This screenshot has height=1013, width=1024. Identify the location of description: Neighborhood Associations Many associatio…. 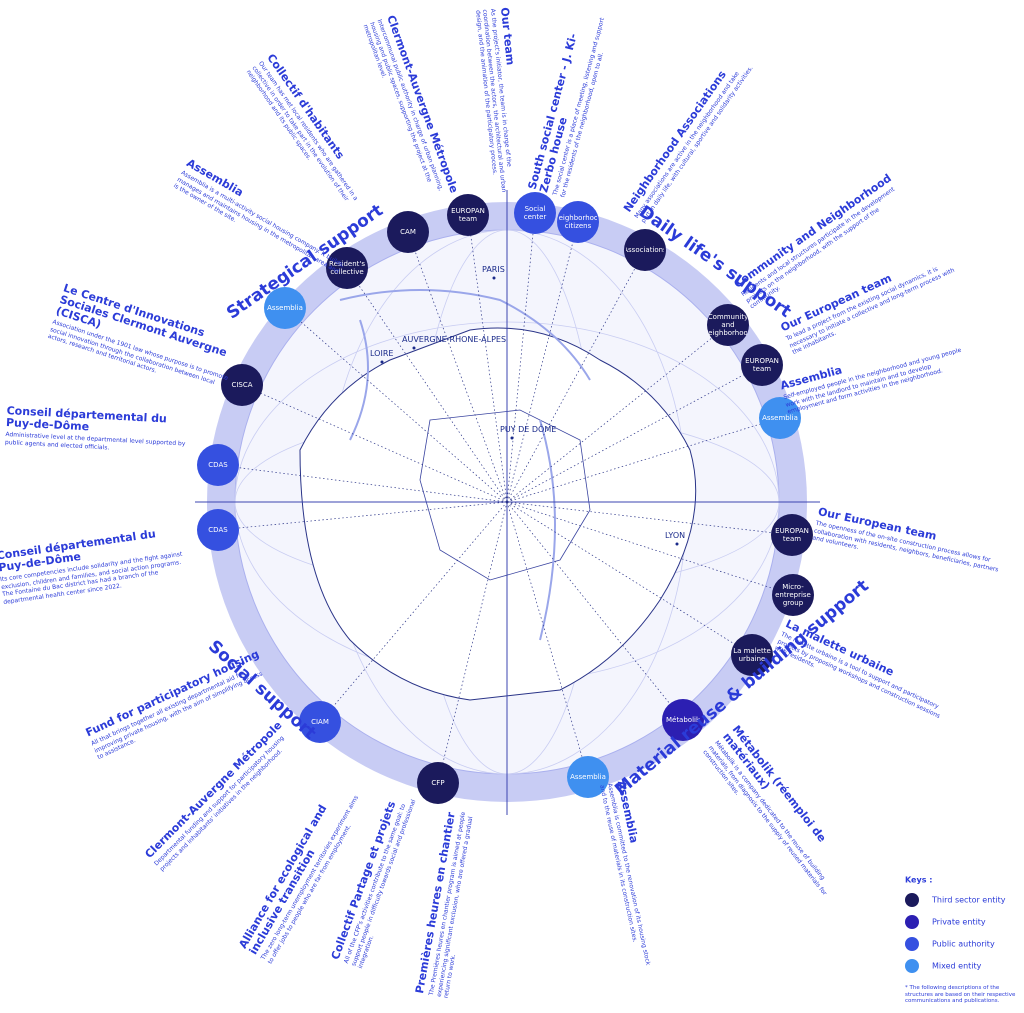
(688, 138).